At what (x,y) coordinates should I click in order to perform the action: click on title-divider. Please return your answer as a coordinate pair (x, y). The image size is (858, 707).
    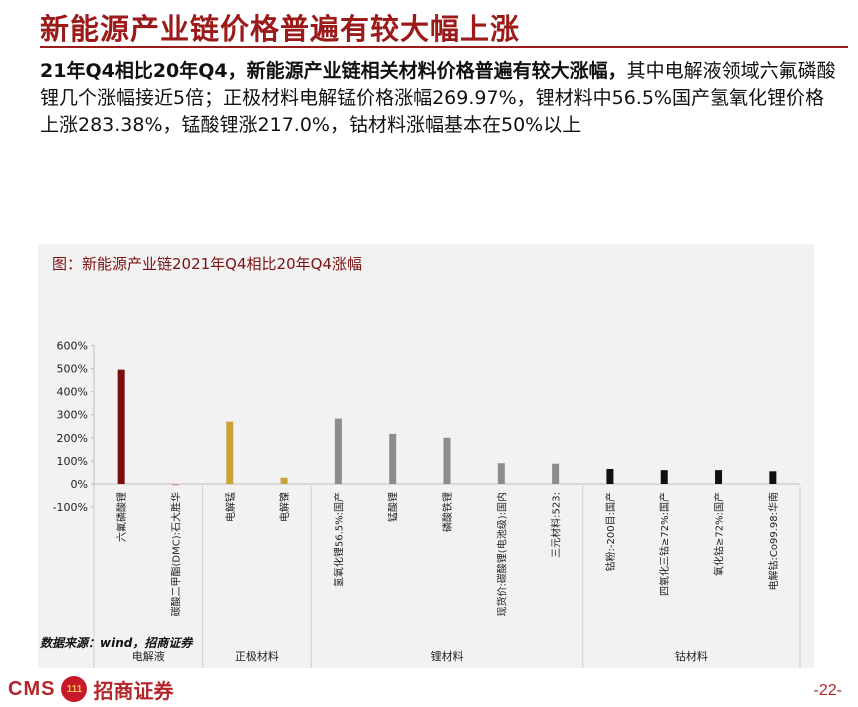
    Looking at the image, I should click on (444, 47).